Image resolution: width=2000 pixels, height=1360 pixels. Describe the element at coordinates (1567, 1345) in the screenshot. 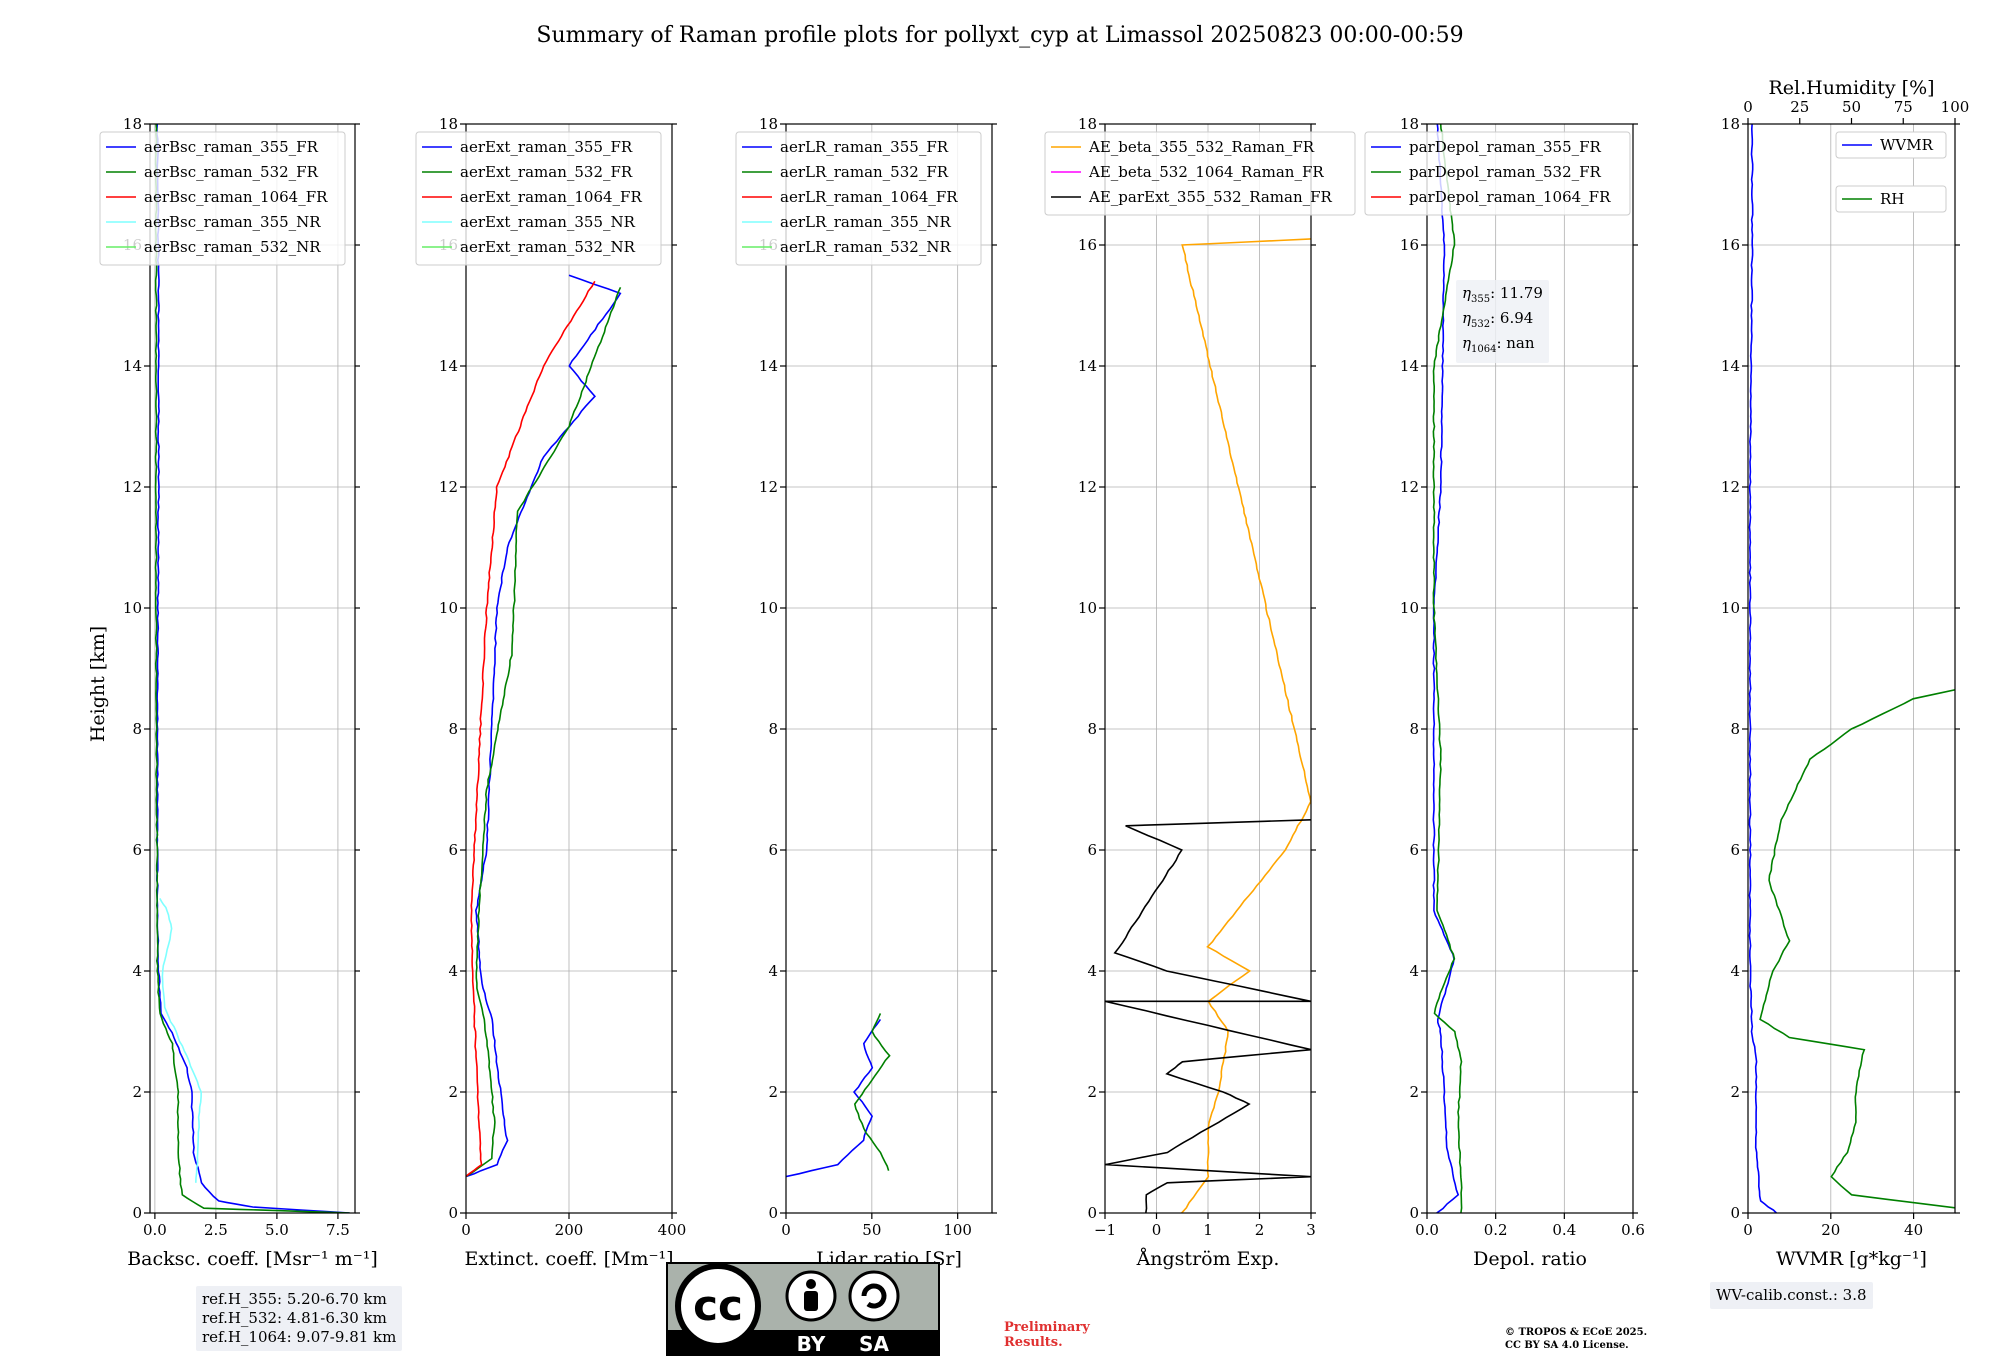

I see `copyright-line-2: CC BY SA 4.0 License.` at that location.